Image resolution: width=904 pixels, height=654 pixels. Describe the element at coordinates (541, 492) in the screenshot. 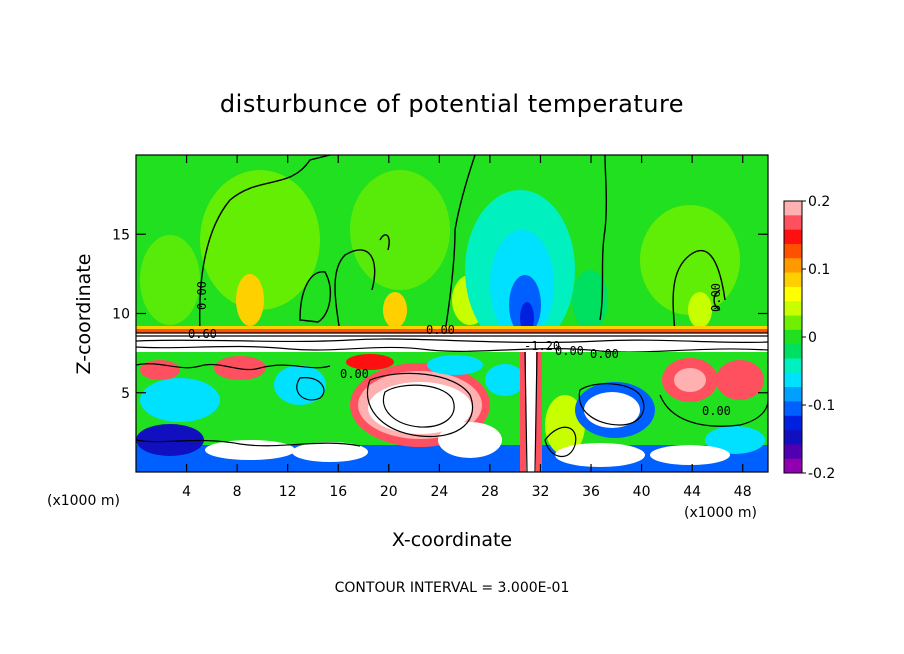

I see `x-tick-label: 32` at that location.